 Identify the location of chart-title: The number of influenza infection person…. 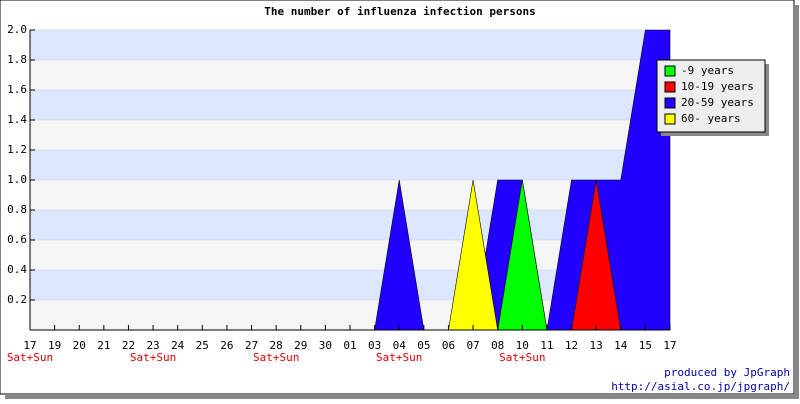
(400, 11).